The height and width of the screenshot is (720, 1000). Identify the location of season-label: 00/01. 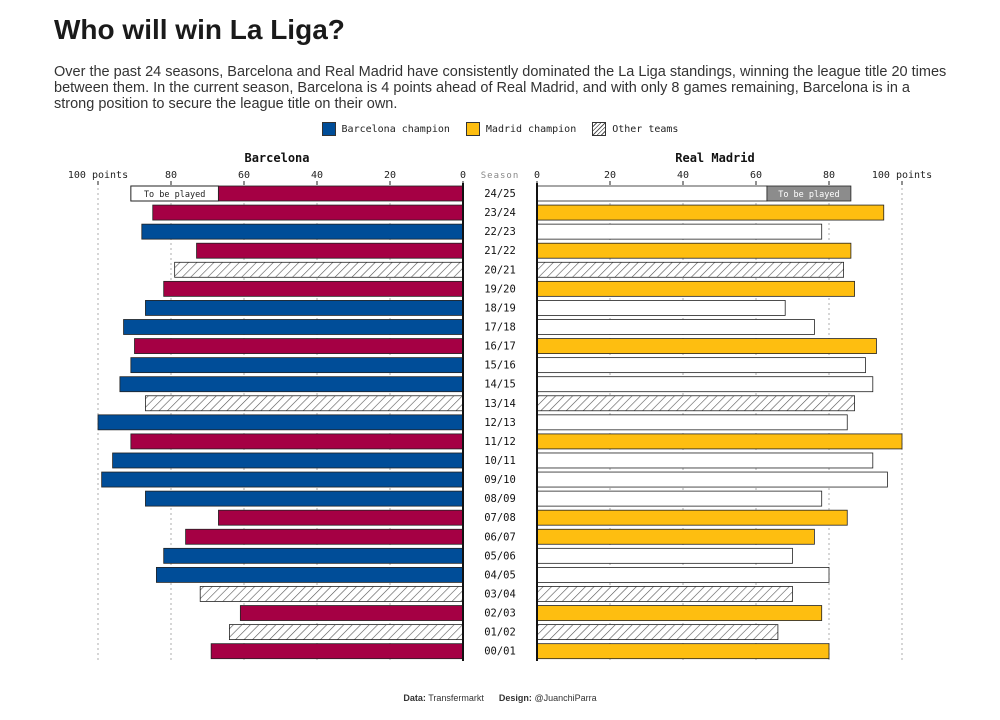
(500, 652).